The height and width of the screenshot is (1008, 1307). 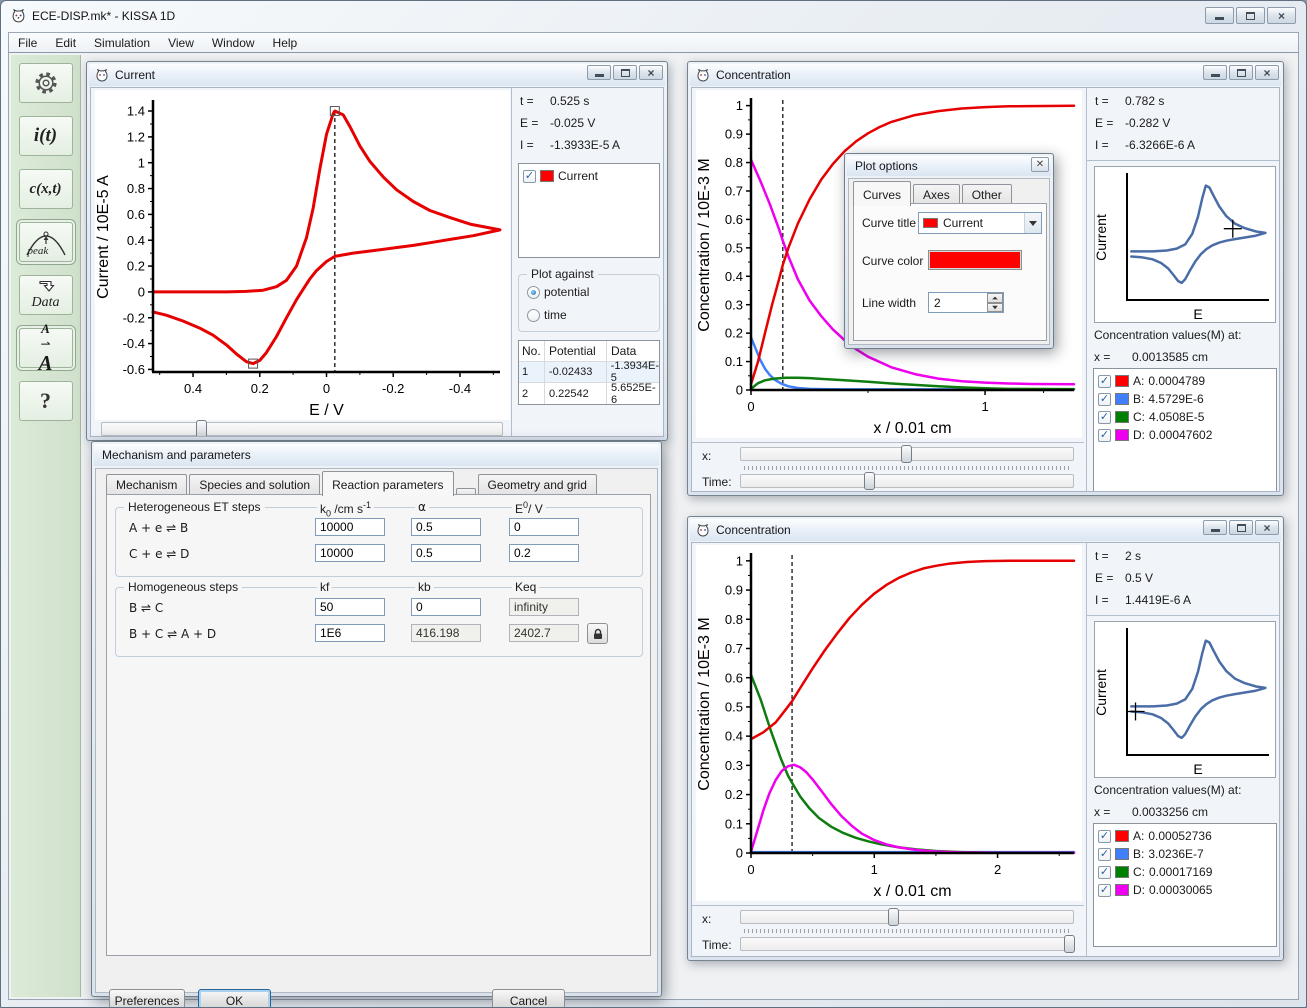 I want to click on spin-down-button, so click(x=995, y=307).